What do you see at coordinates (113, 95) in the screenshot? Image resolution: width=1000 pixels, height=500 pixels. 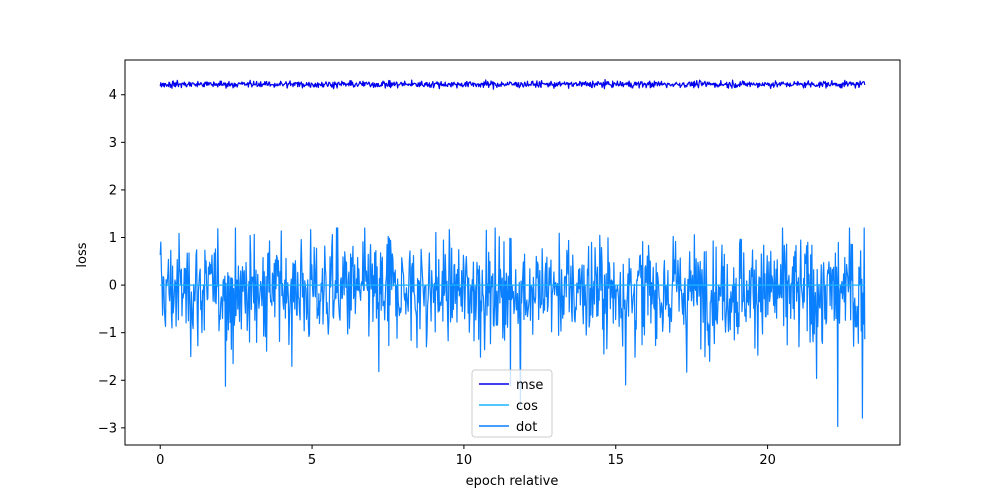 I see `y-tick-label: 4` at bounding box center [113, 95].